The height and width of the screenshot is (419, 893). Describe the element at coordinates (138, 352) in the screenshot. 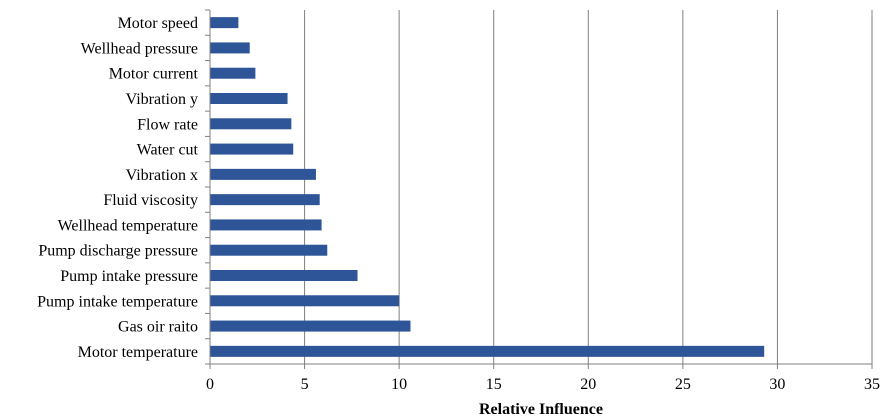

I see `category-label: Motor temperature` at that location.